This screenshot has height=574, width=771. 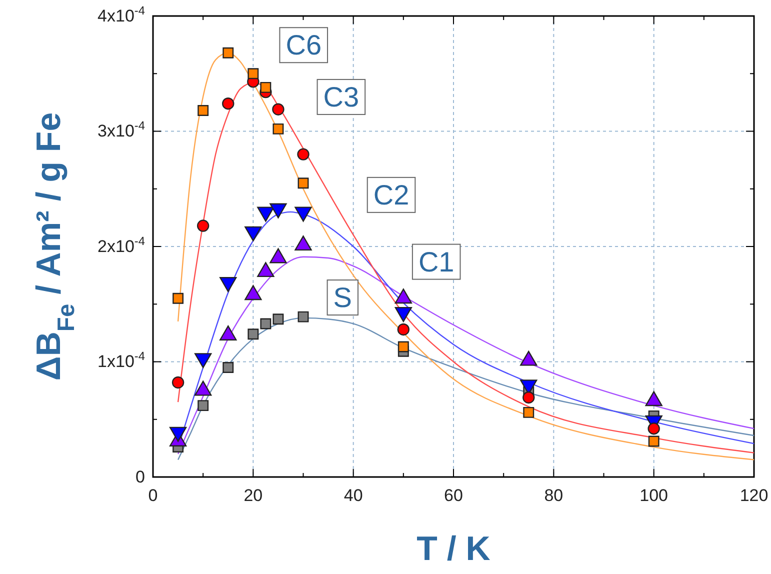 I want to click on series-label: C1, so click(x=436, y=262).